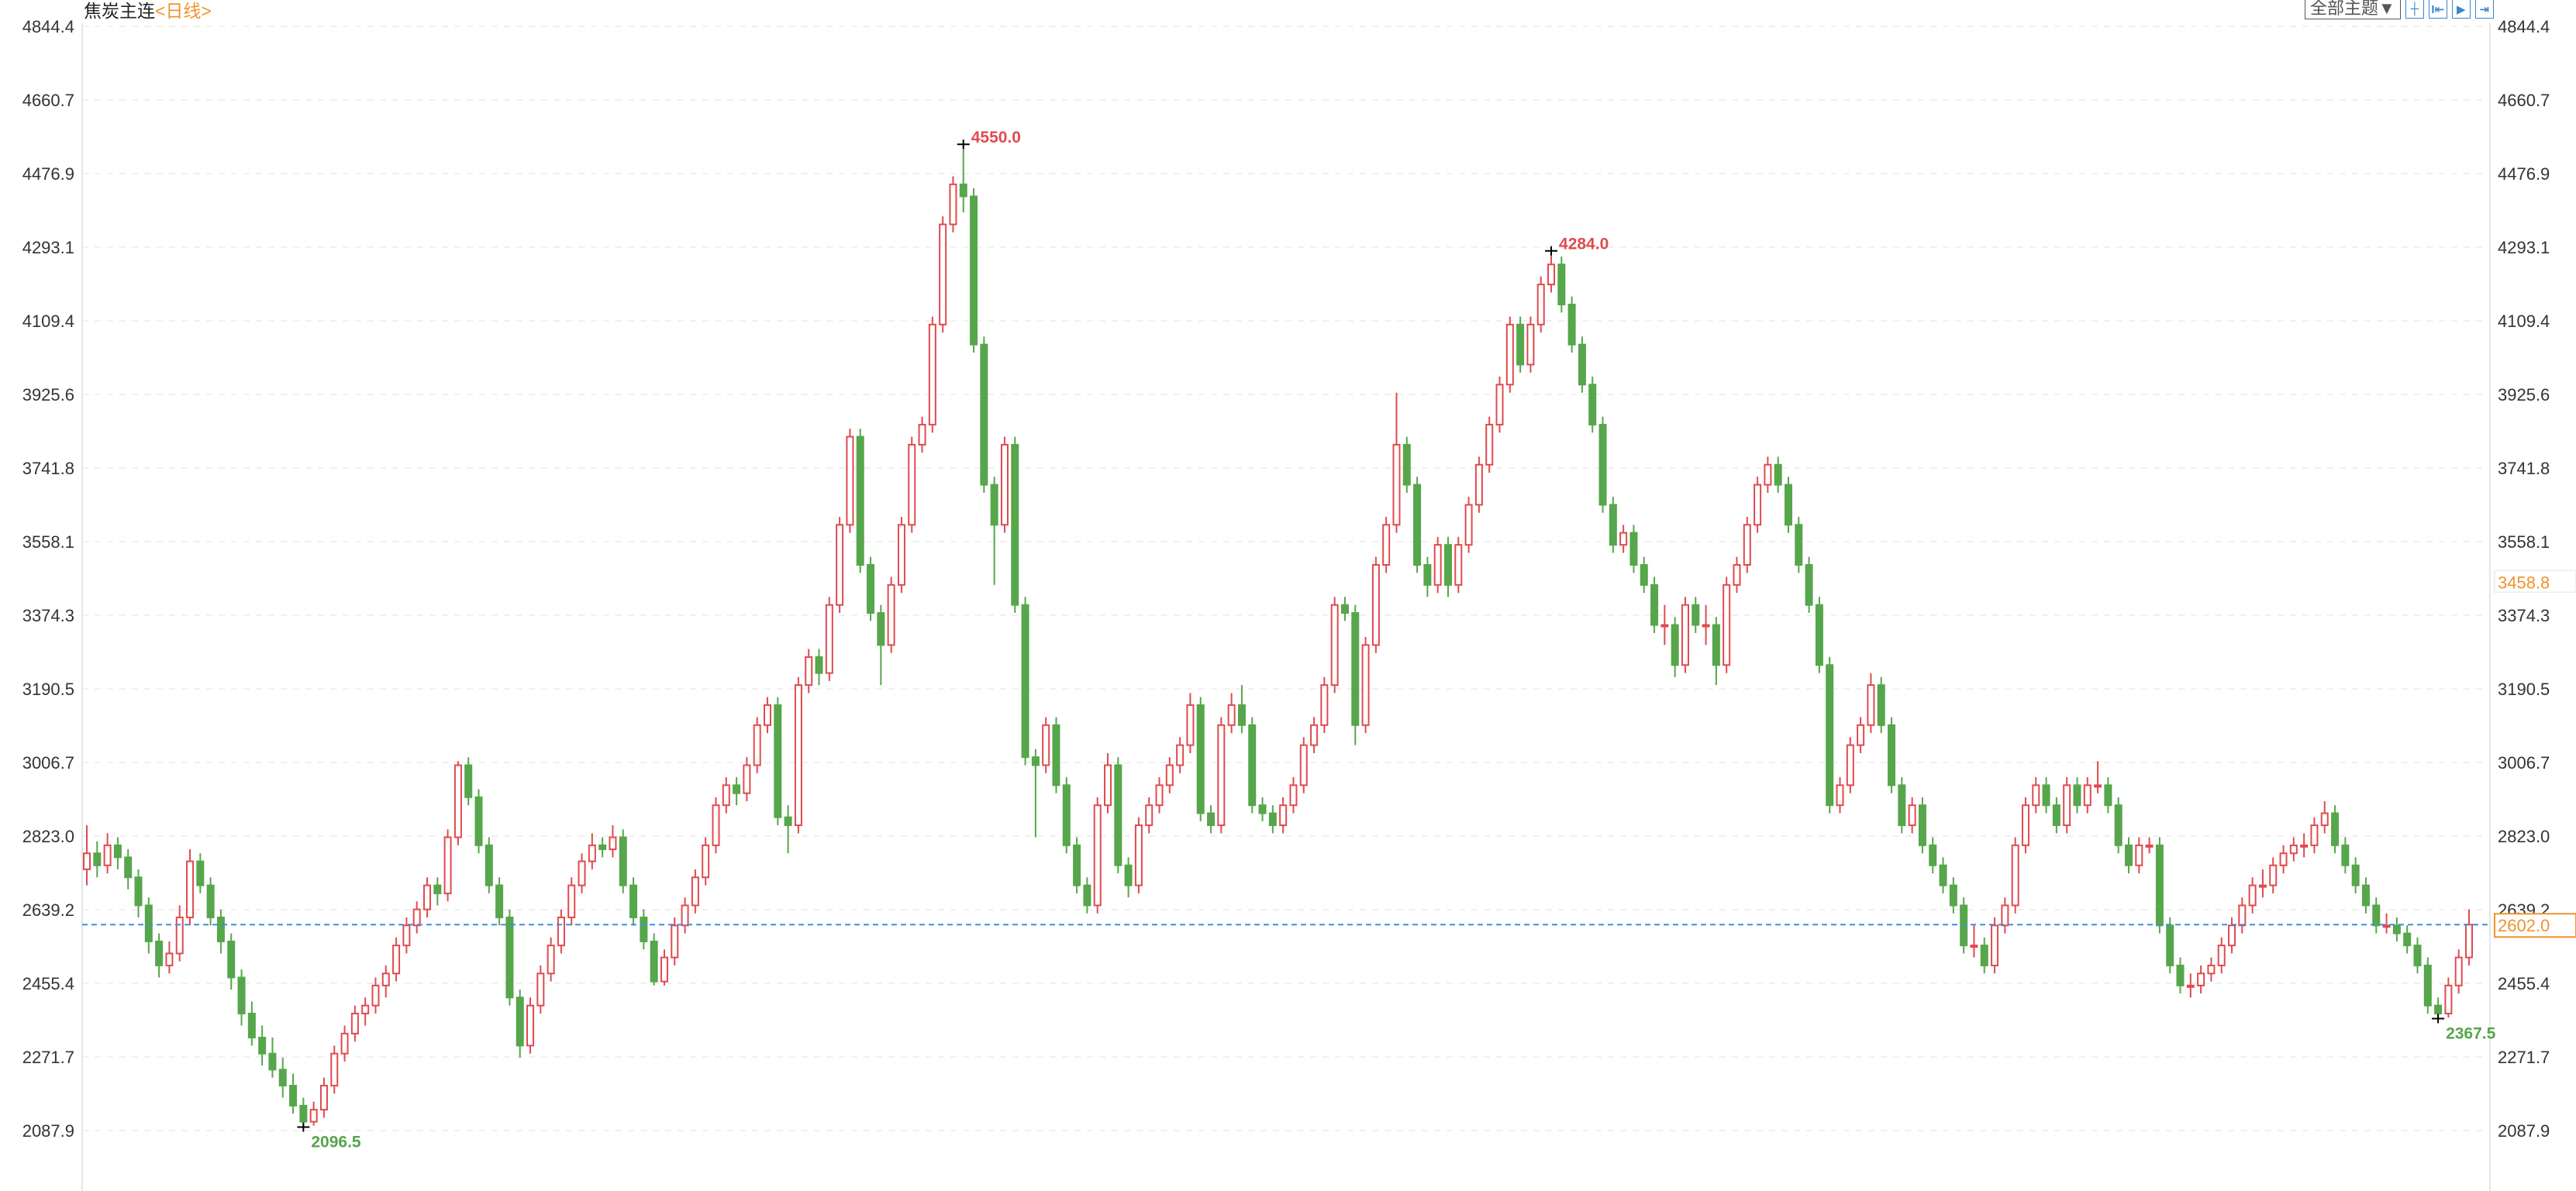  What do you see at coordinates (2535, 925) in the screenshot?
I see `last-price-box` at bounding box center [2535, 925].